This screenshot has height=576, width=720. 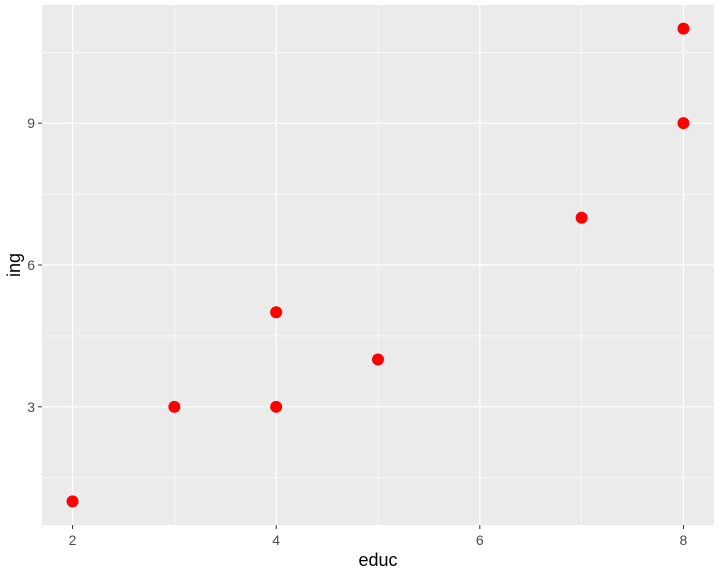 What do you see at coordinates (276, 540) in the screenshot?
I see `x-tick-label: 4` at bounding box center [276, 540].